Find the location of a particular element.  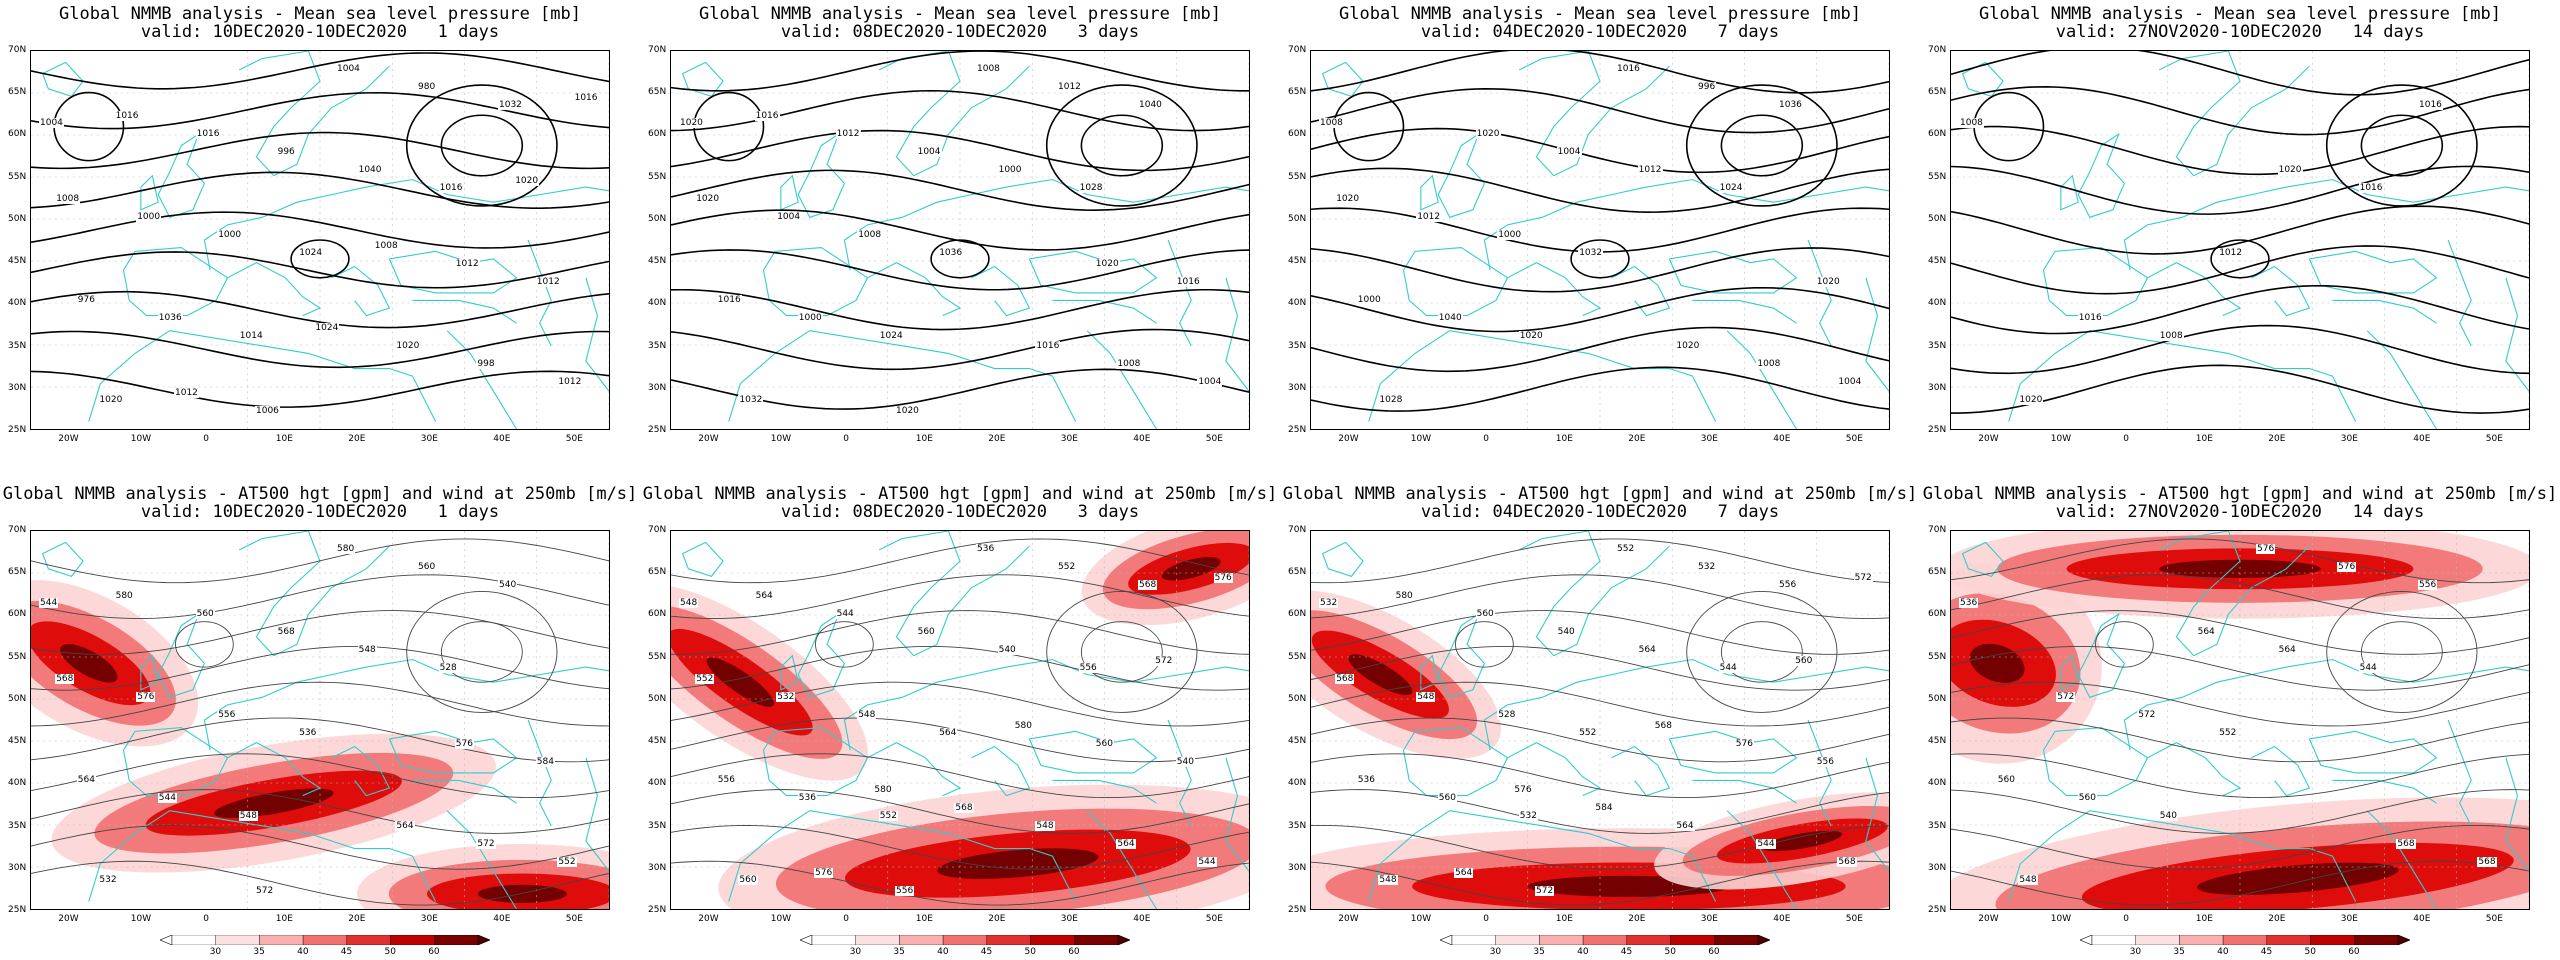

contour-label: 1008 is located at coordinates (68, 198).